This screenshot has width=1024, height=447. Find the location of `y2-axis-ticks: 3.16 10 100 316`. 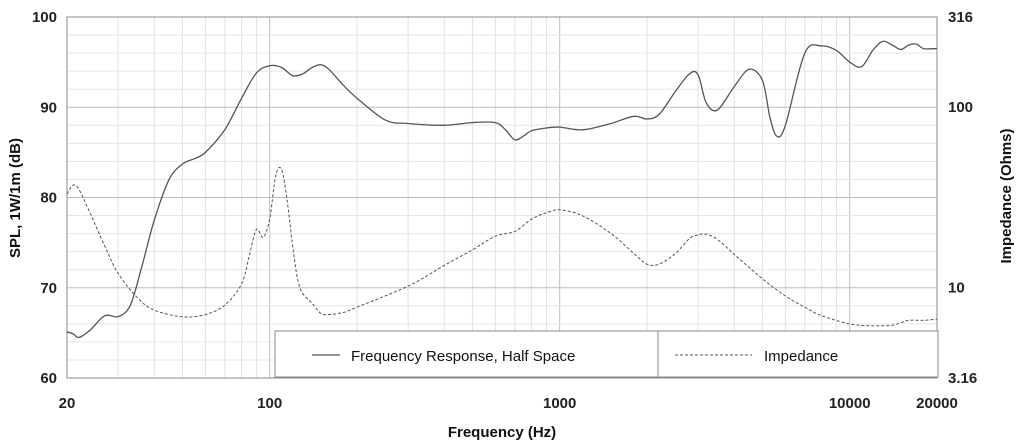

y2-axis-ticks: 3.16 10 100 316 is located at coordinates (962, 198).